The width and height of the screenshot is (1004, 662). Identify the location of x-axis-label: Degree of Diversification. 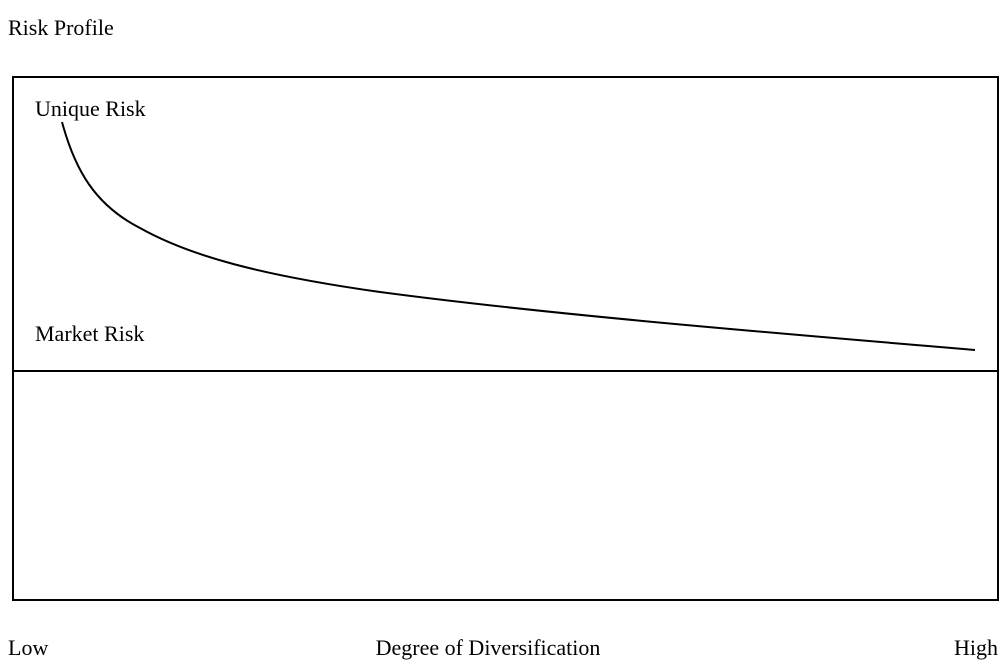
(488, 647).